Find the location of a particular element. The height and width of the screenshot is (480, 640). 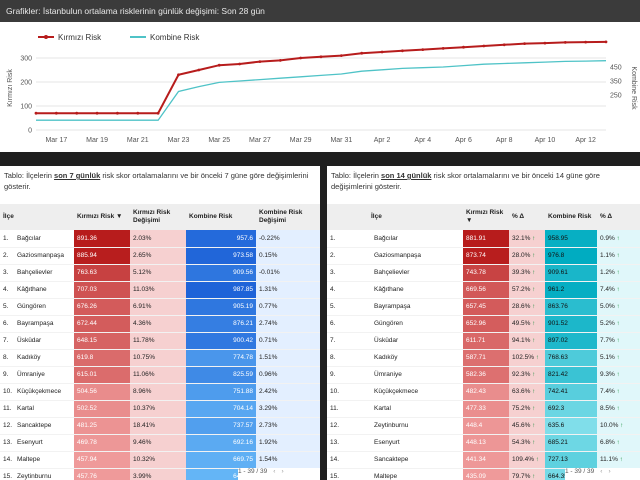

series-line-combined-risk is located at coordinates (321, 90).